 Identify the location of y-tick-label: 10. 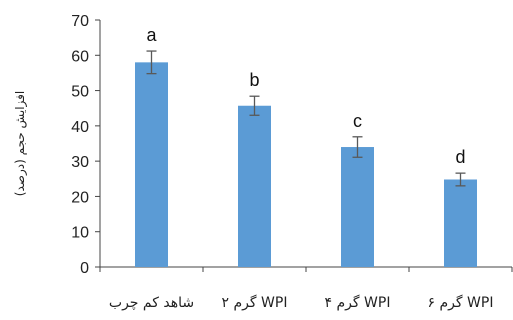
(80, 233).